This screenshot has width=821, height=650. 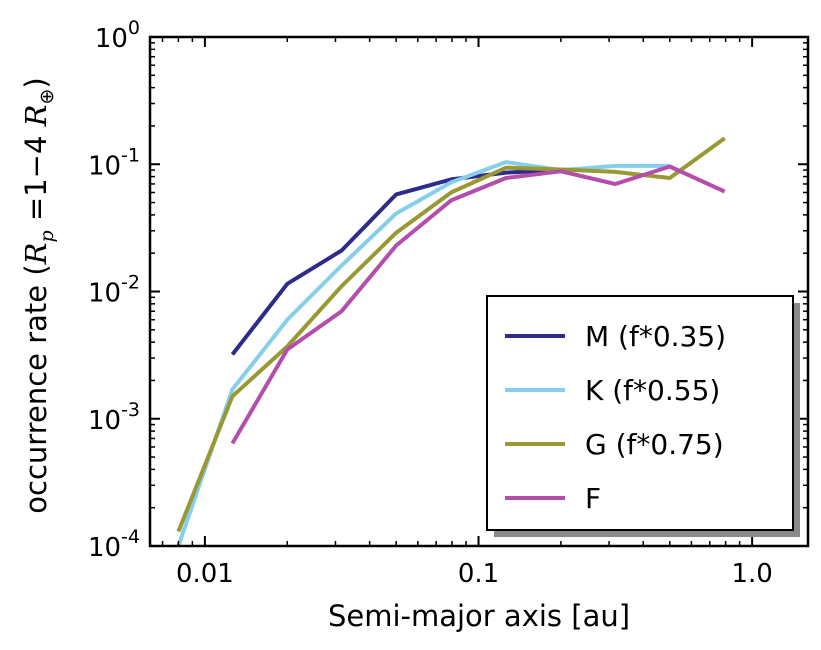 I want to click on y-axis-label: occurrence rate (Rp =1−4 R⊕), so click(x=38, y=295).